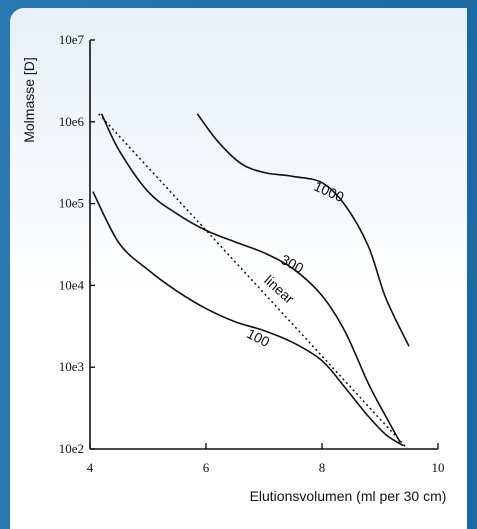 This screenshot has height=529, width=477. I want to click on y-axis-label: Molmasse [D], so click(29, 100).